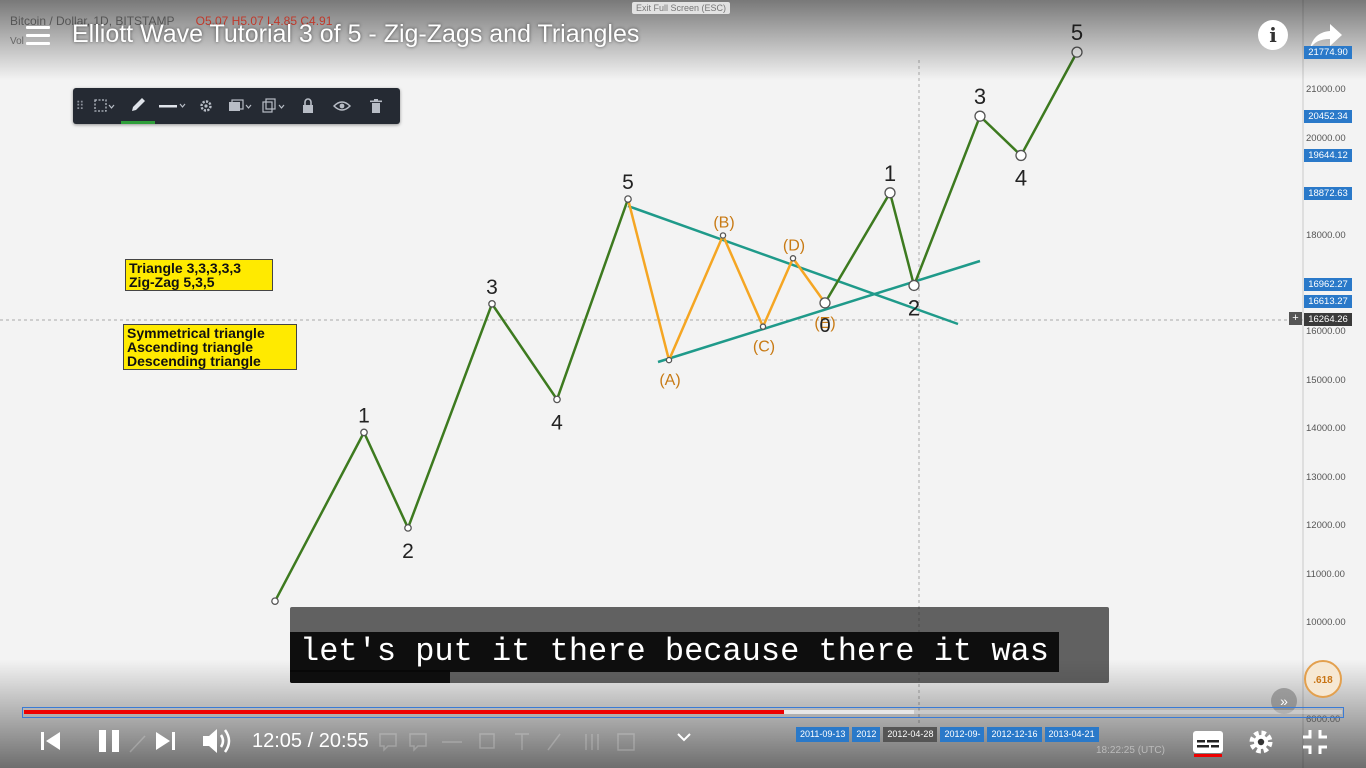 This screenshot has height=768, width=1366. What do you see at coordinates (1328, 193) in the screenshot?
I see `price-badge: 18872.63` at bounding box center [1328, 193].